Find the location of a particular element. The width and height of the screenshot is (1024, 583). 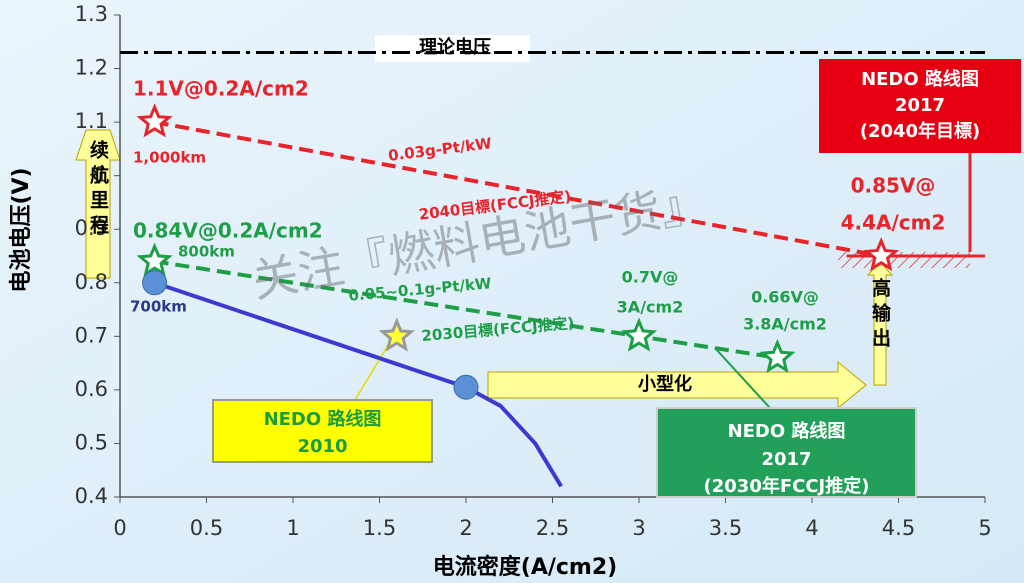

x-tick-label: 4.5 is located at coordinates (898, 528).